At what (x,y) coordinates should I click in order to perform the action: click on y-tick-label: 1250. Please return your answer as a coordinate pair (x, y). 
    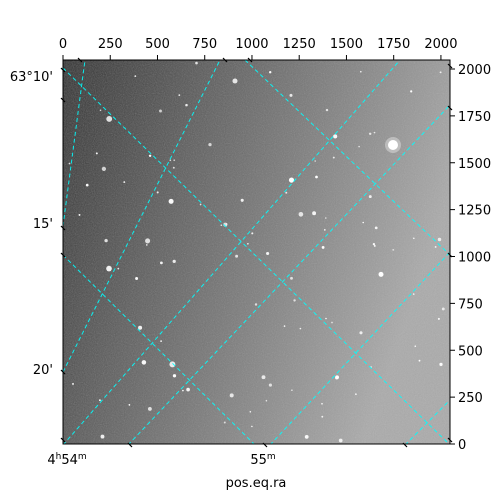
    Looking at the image, I should click on (474, 211).